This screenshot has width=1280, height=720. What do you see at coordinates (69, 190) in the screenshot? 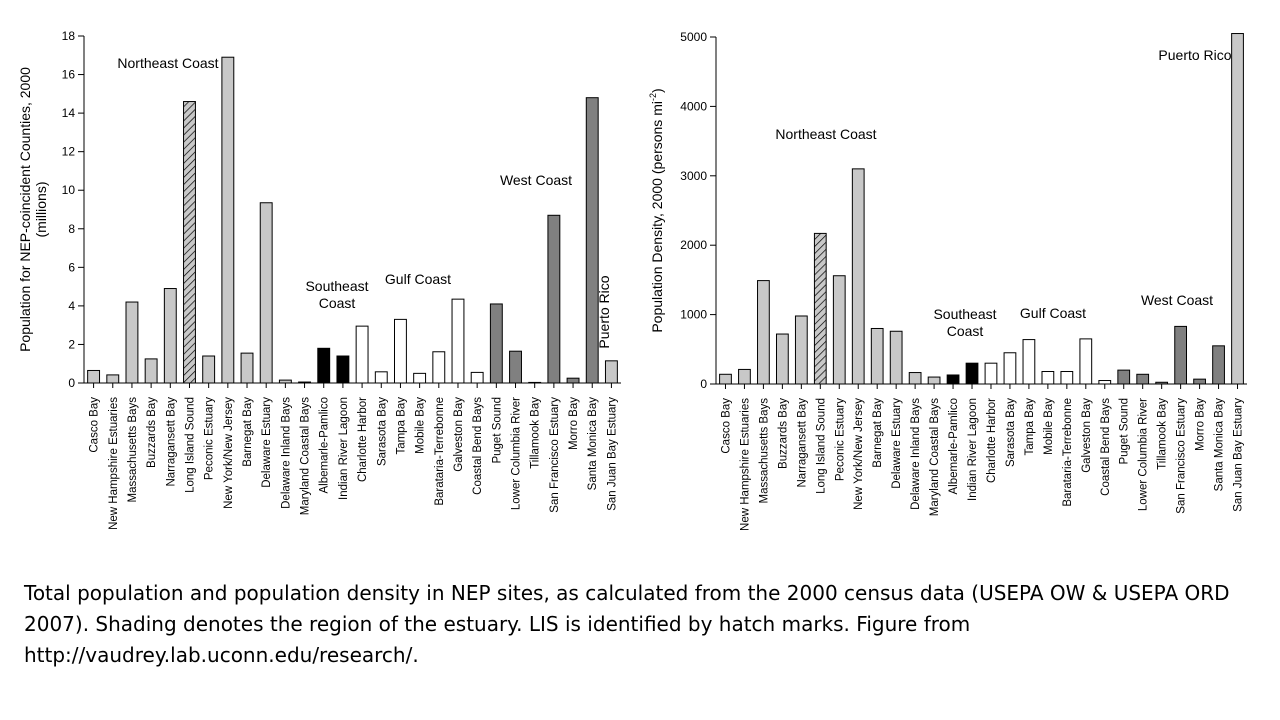
I see `y-tick-label: 10` at bounding box center [69, 190].